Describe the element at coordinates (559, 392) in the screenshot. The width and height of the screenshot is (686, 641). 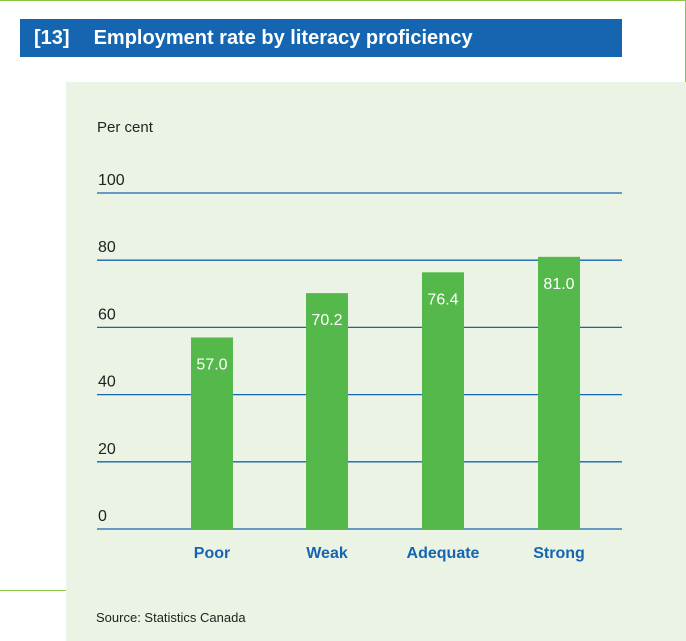
I see `bar-strong` at that location.